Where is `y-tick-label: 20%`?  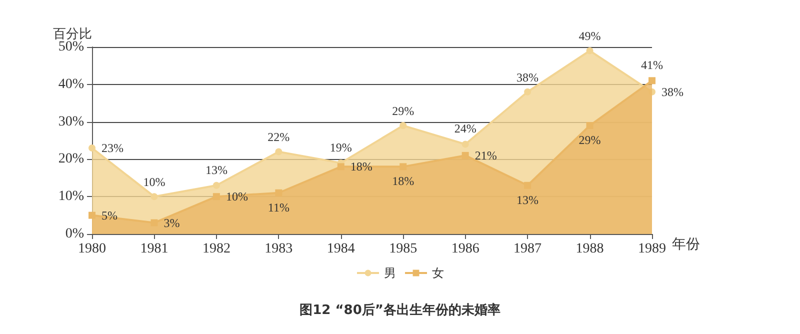 y-tick-label: 20% is located at coordinates (71, 159).